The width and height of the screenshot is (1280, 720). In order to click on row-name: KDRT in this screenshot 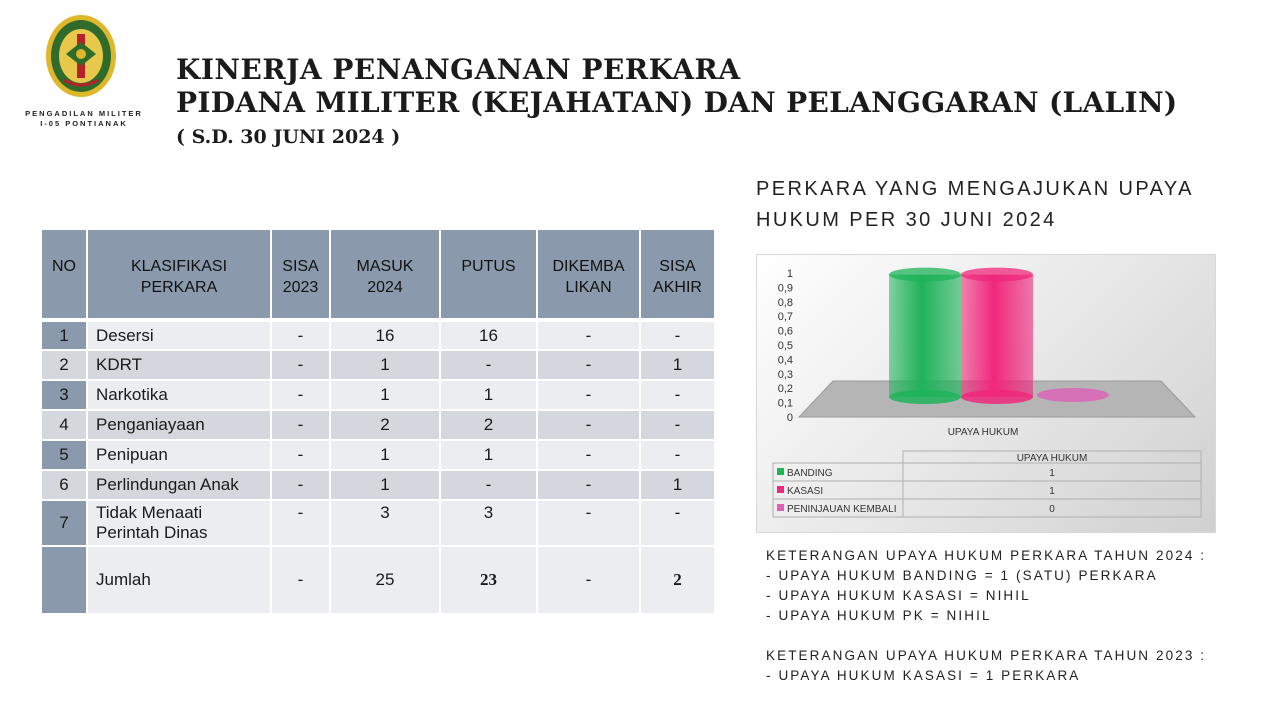, I will do `click(179, 365)`.